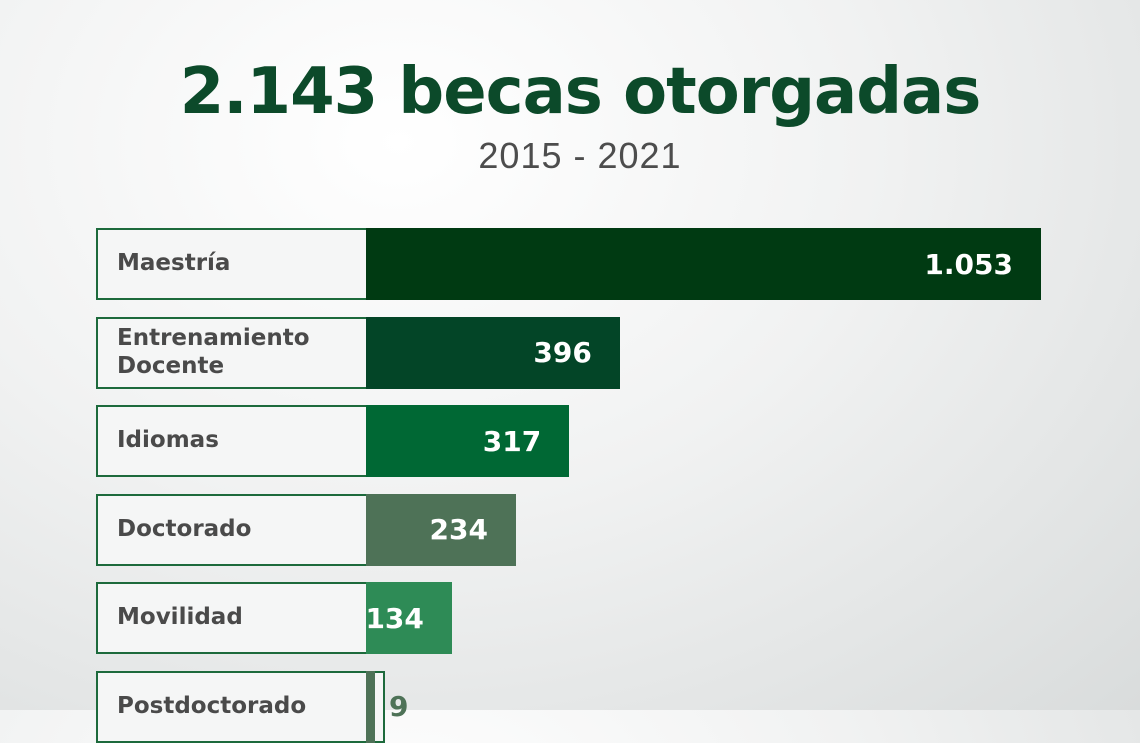 Image resolution: width=1140 pixels, height=743 pixels. Describe the element at coordinates (580, 155) in the screenshot. I see `chart-subtitle: 2015 - 2021` at that location.